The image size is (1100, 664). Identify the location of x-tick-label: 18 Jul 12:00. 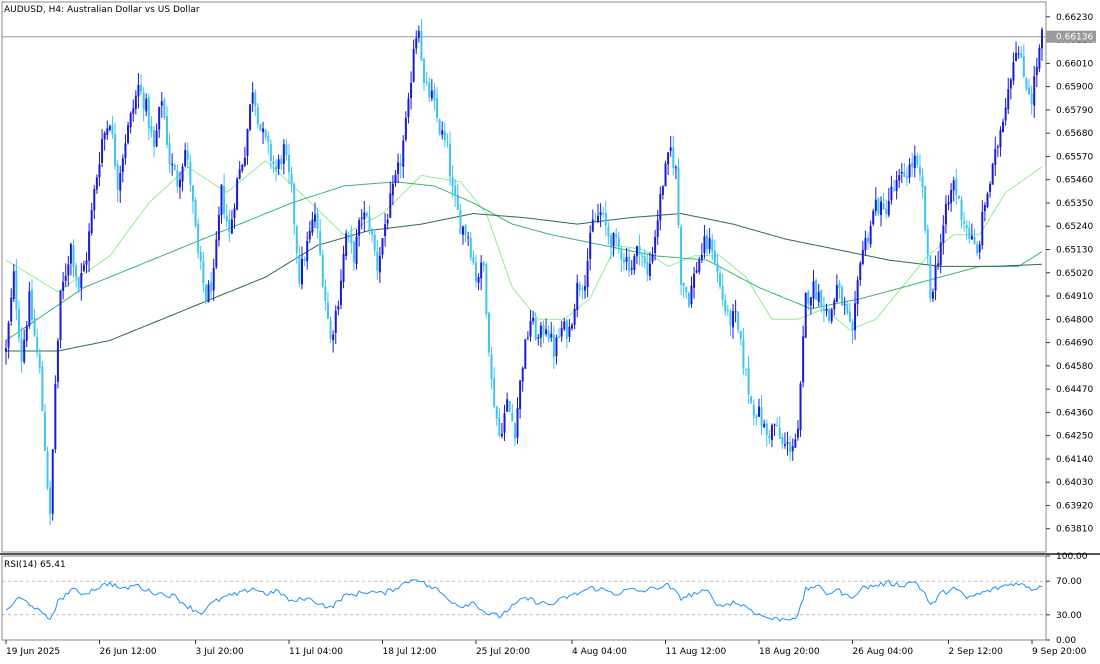
(409, 652).